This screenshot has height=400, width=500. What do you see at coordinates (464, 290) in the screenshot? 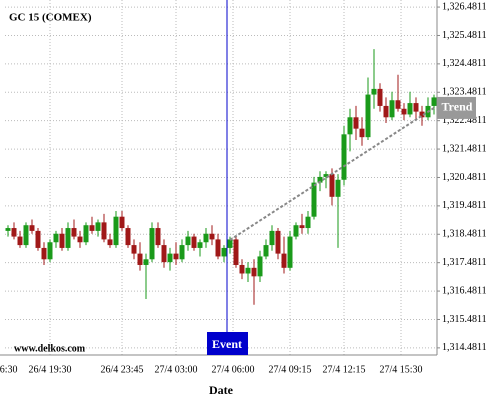
I see `y-tick-label: 1,316.4811` at bounding box center [464, 290].